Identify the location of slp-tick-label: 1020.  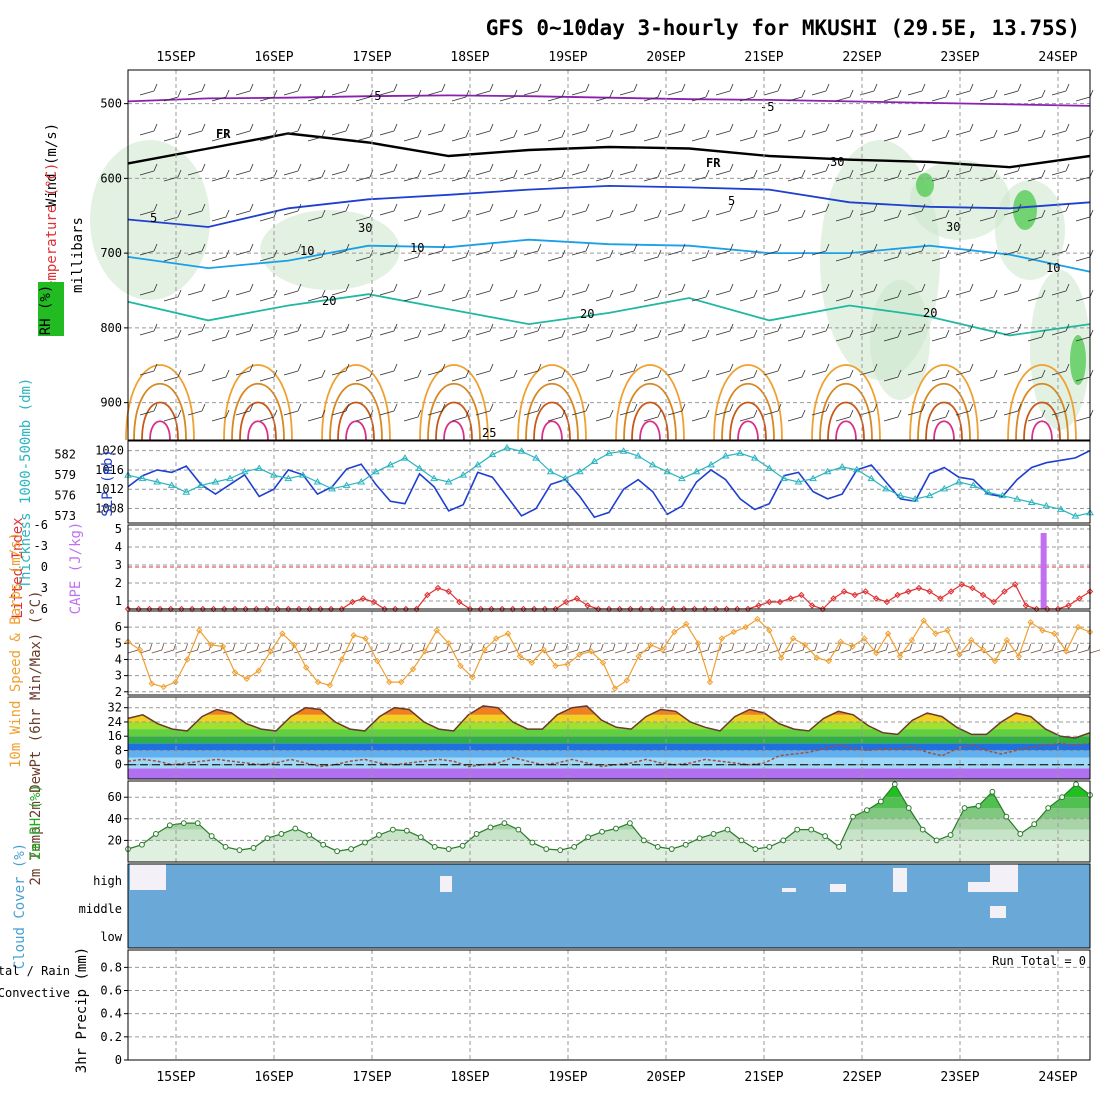
(109, 451).